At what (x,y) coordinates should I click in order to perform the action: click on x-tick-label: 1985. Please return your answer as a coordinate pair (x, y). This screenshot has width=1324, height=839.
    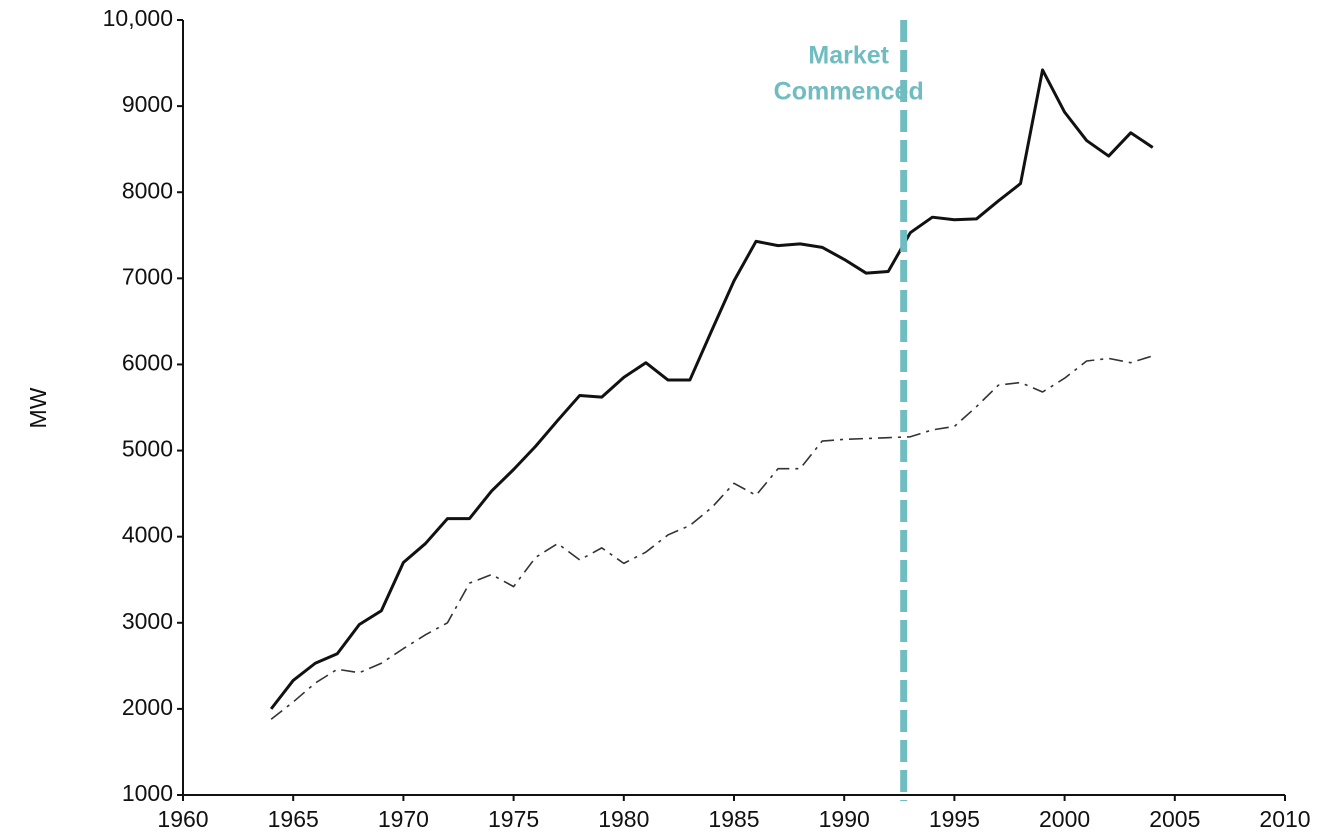
    Looking at the image, I should click on (733, 819).